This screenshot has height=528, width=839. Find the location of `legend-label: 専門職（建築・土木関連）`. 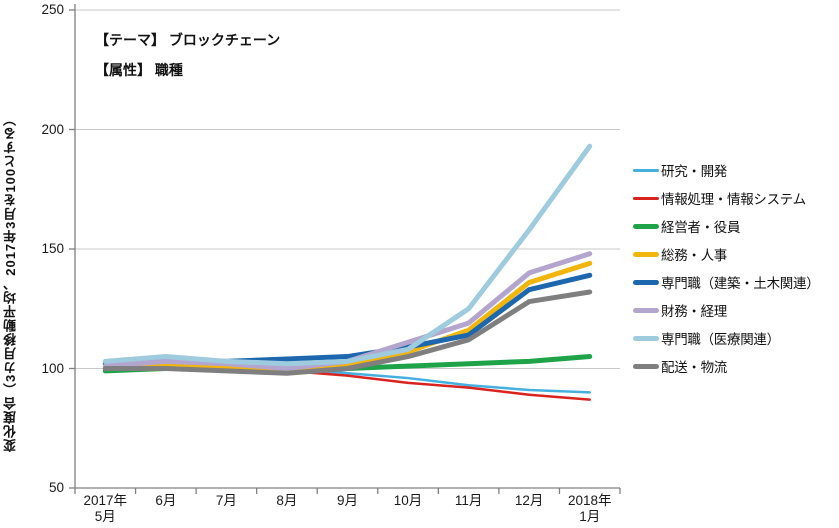

legend-label: 専門職（建築・土木関連） is located at coordinates (740, 283).